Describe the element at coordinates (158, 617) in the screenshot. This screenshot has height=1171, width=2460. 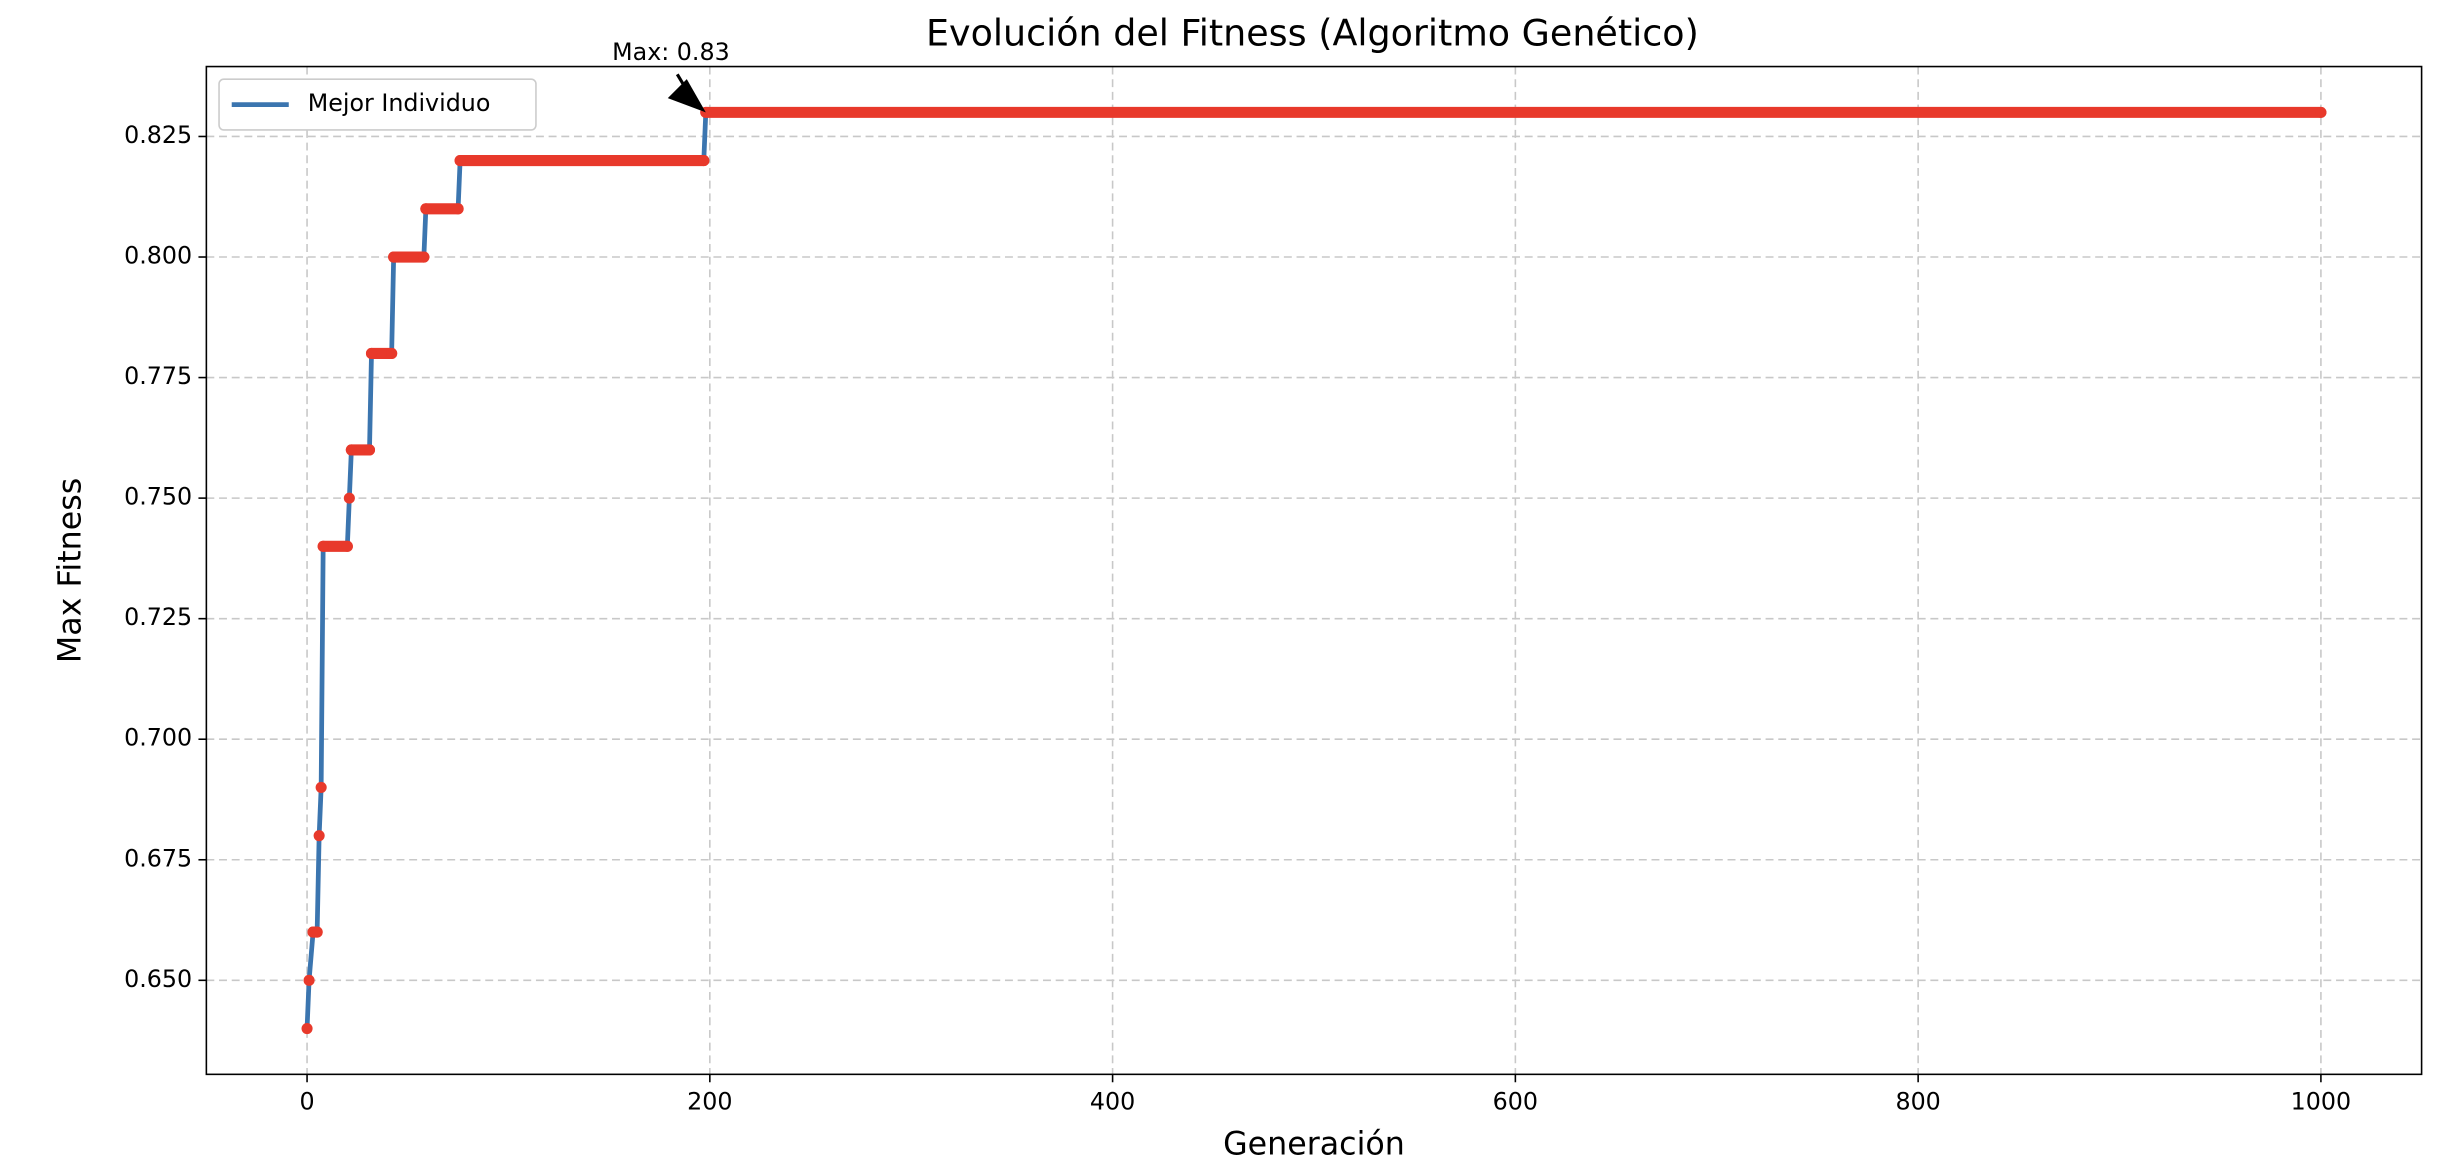
I see `y-tick-label: 0.725` at that location.